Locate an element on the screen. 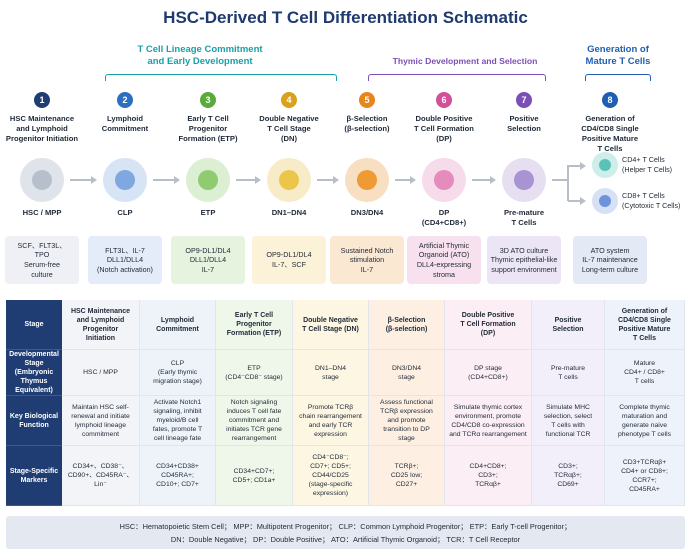  cell-line: and promote is located at coordinates (406, 420).